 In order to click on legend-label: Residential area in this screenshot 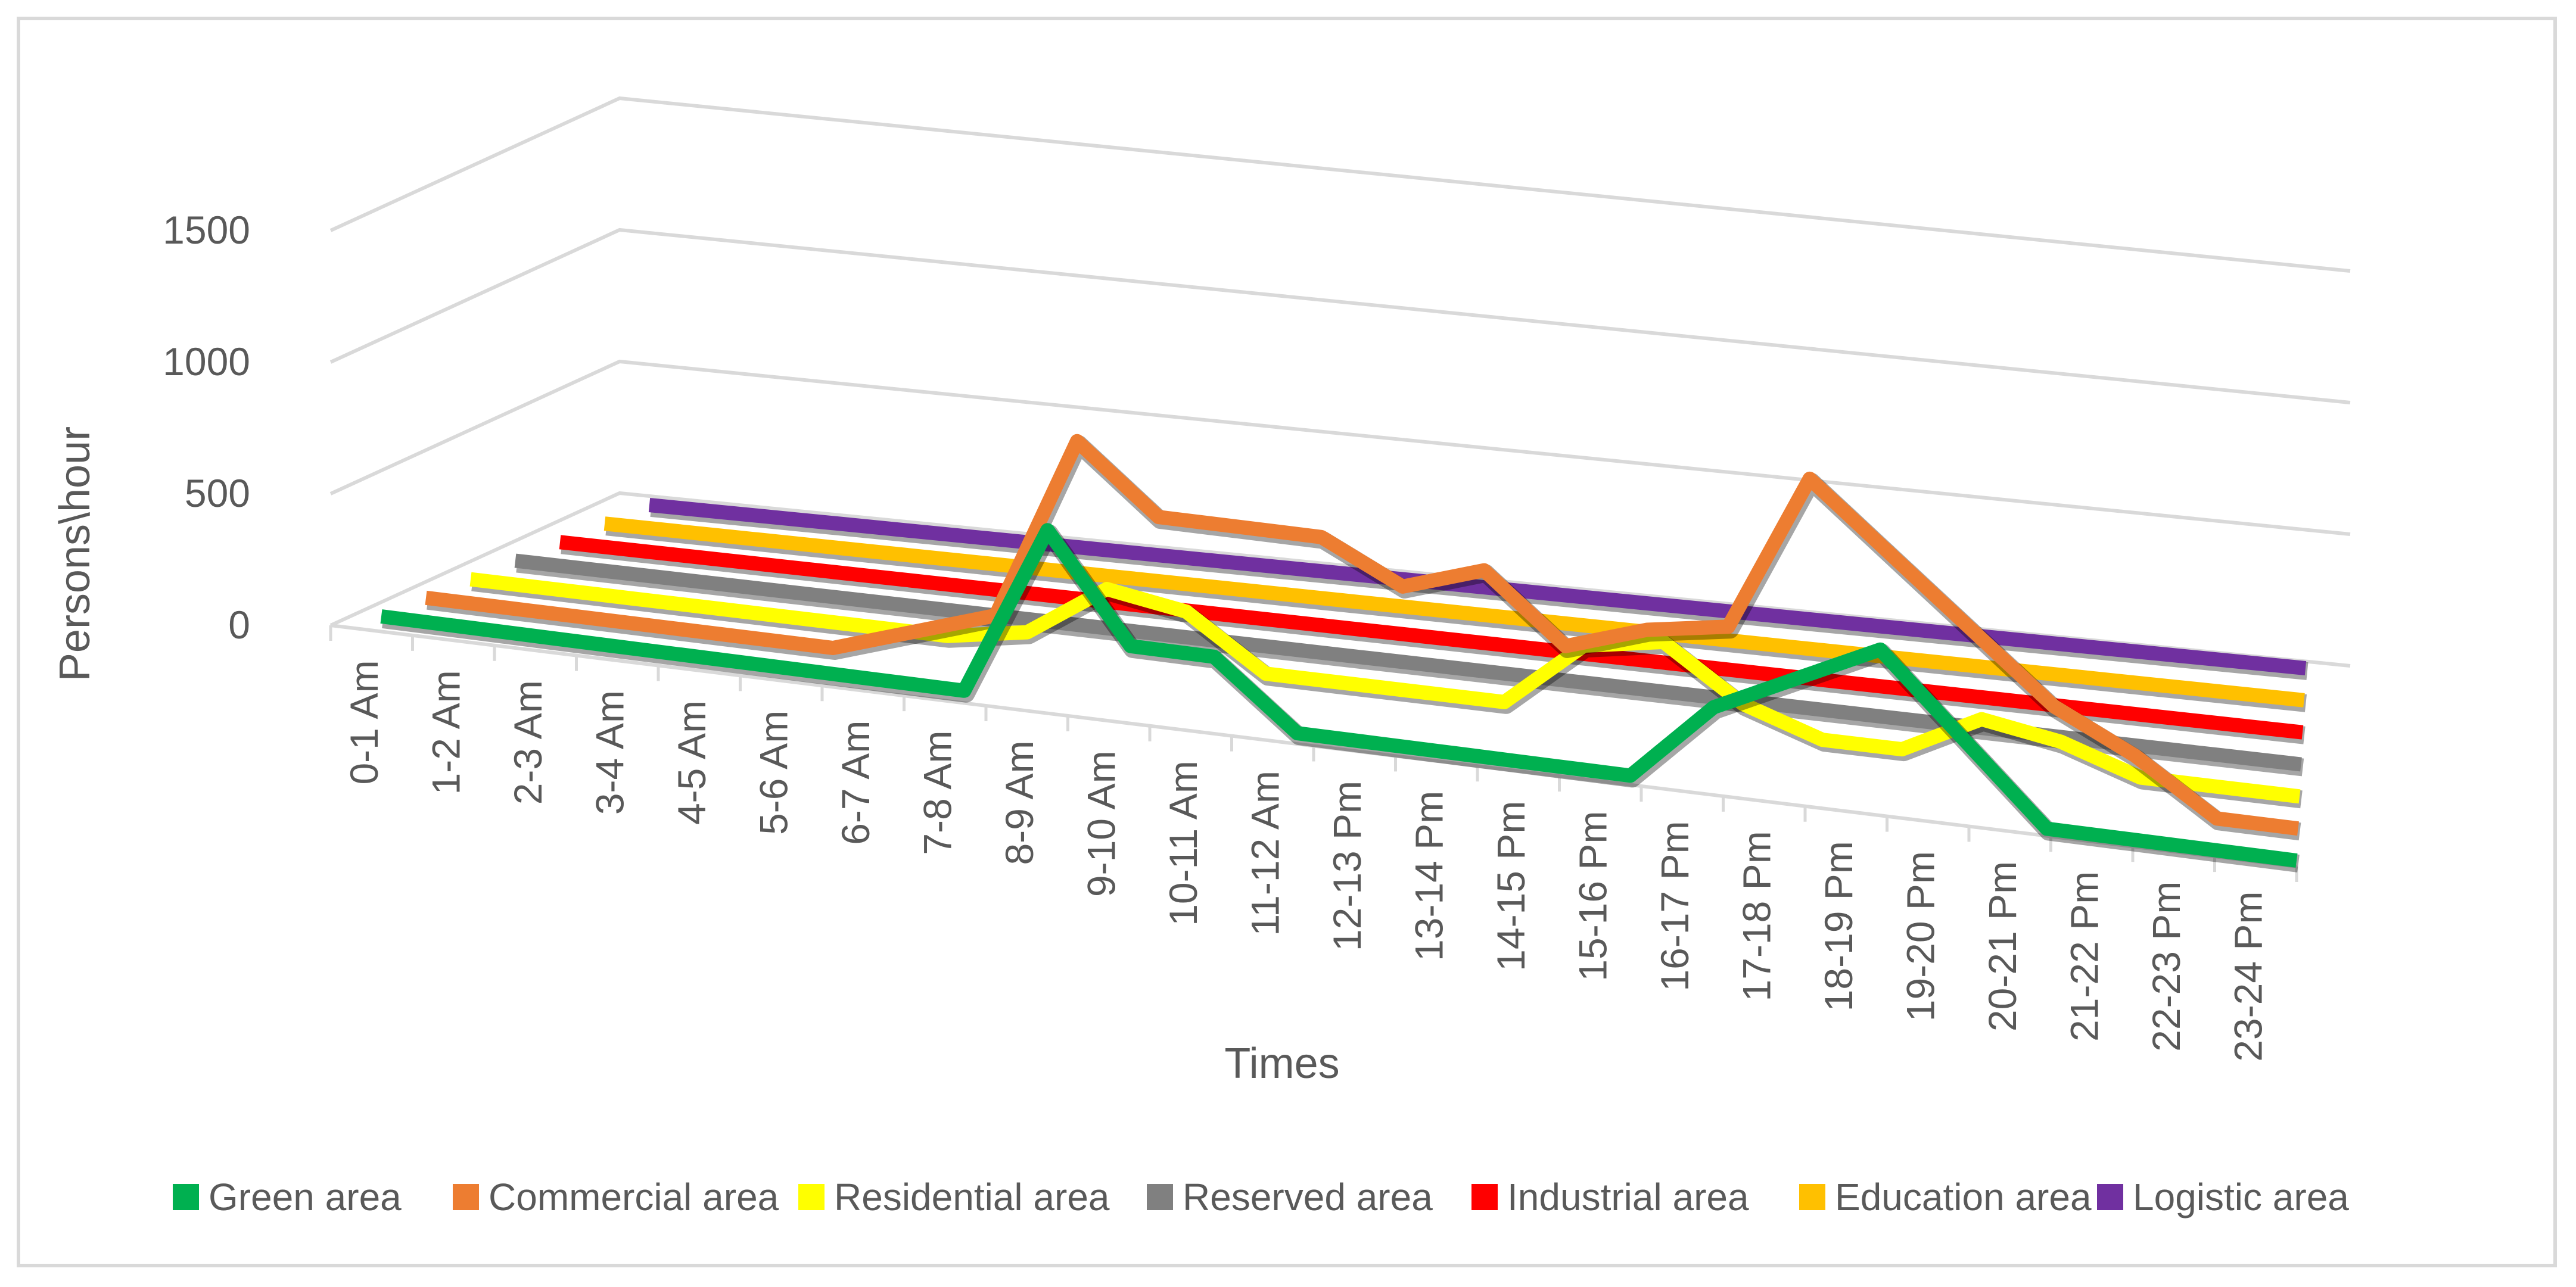, I will do `click(972, 1197)`.